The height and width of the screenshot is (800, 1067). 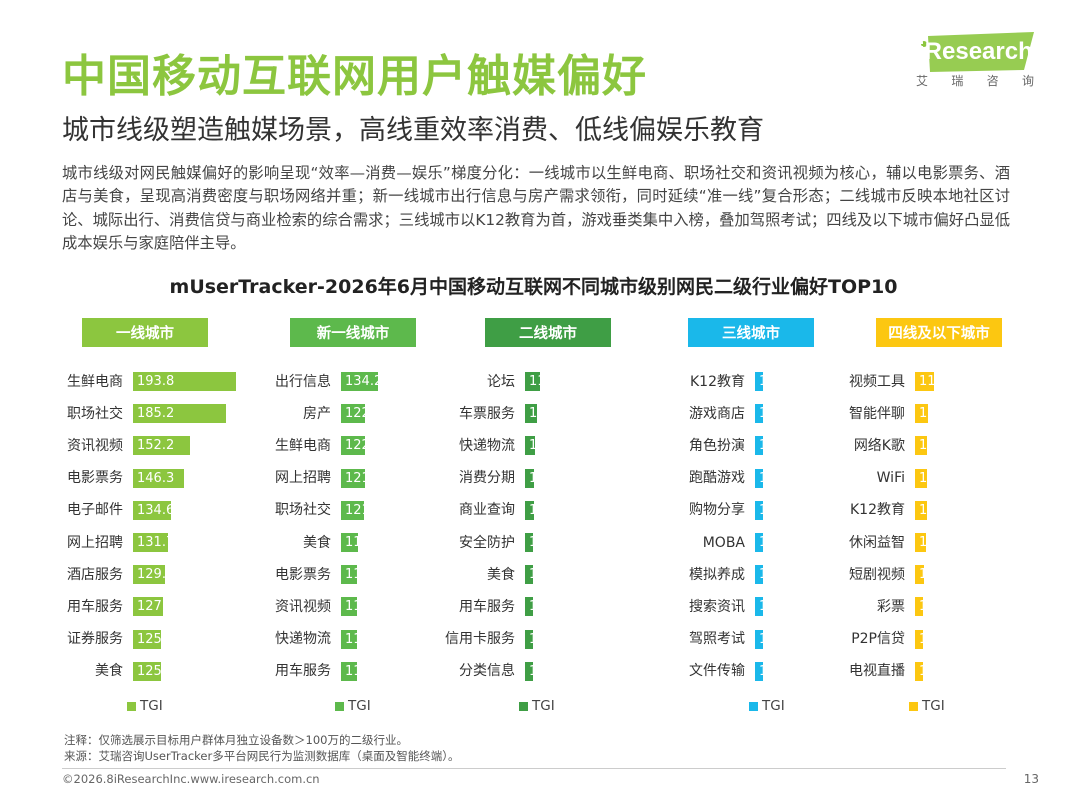 I want to click on category-label: 安全防护, so click(x=487, y=542).